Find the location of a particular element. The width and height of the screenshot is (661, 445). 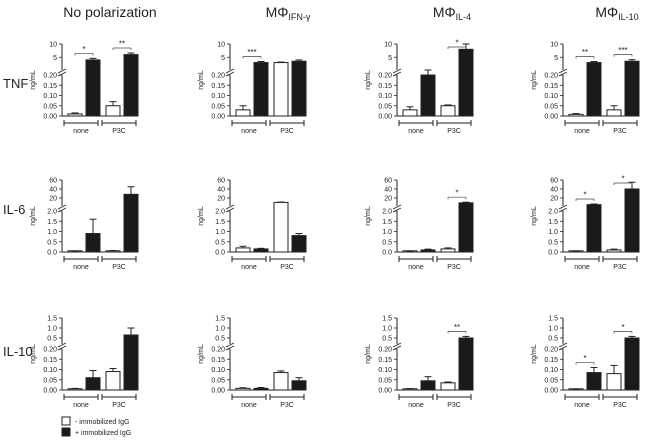

panel-tnf-1: 10 5 0.20 0.15 0.10 0.05 0.00 ng/mL none P3C *** is located at coordinates (252, 88).